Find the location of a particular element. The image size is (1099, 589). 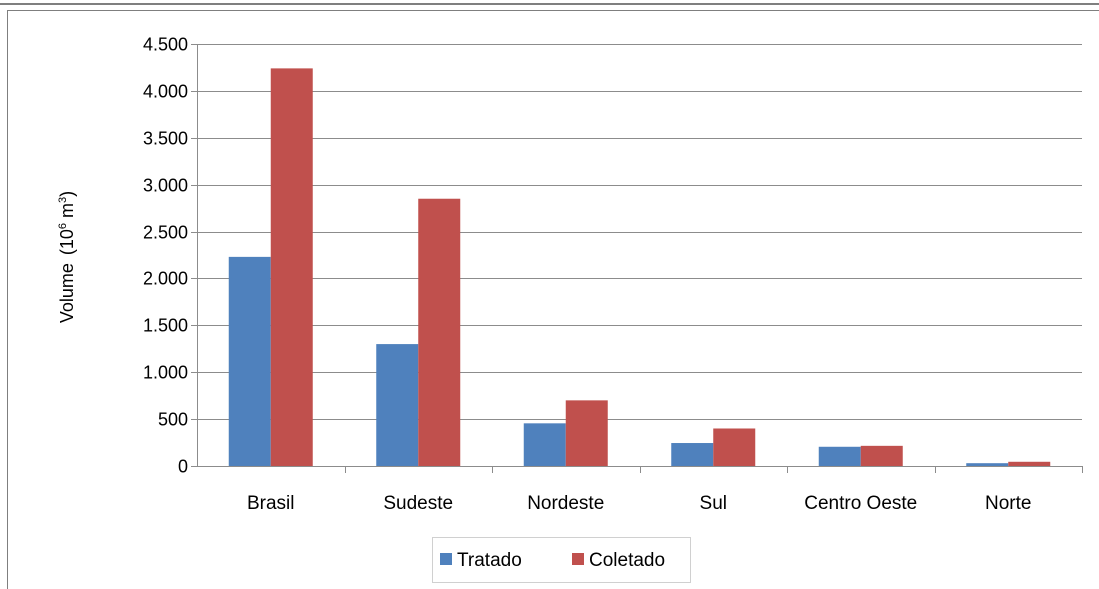

bar-tratado-sudeste is located at coordinates (397, 405).